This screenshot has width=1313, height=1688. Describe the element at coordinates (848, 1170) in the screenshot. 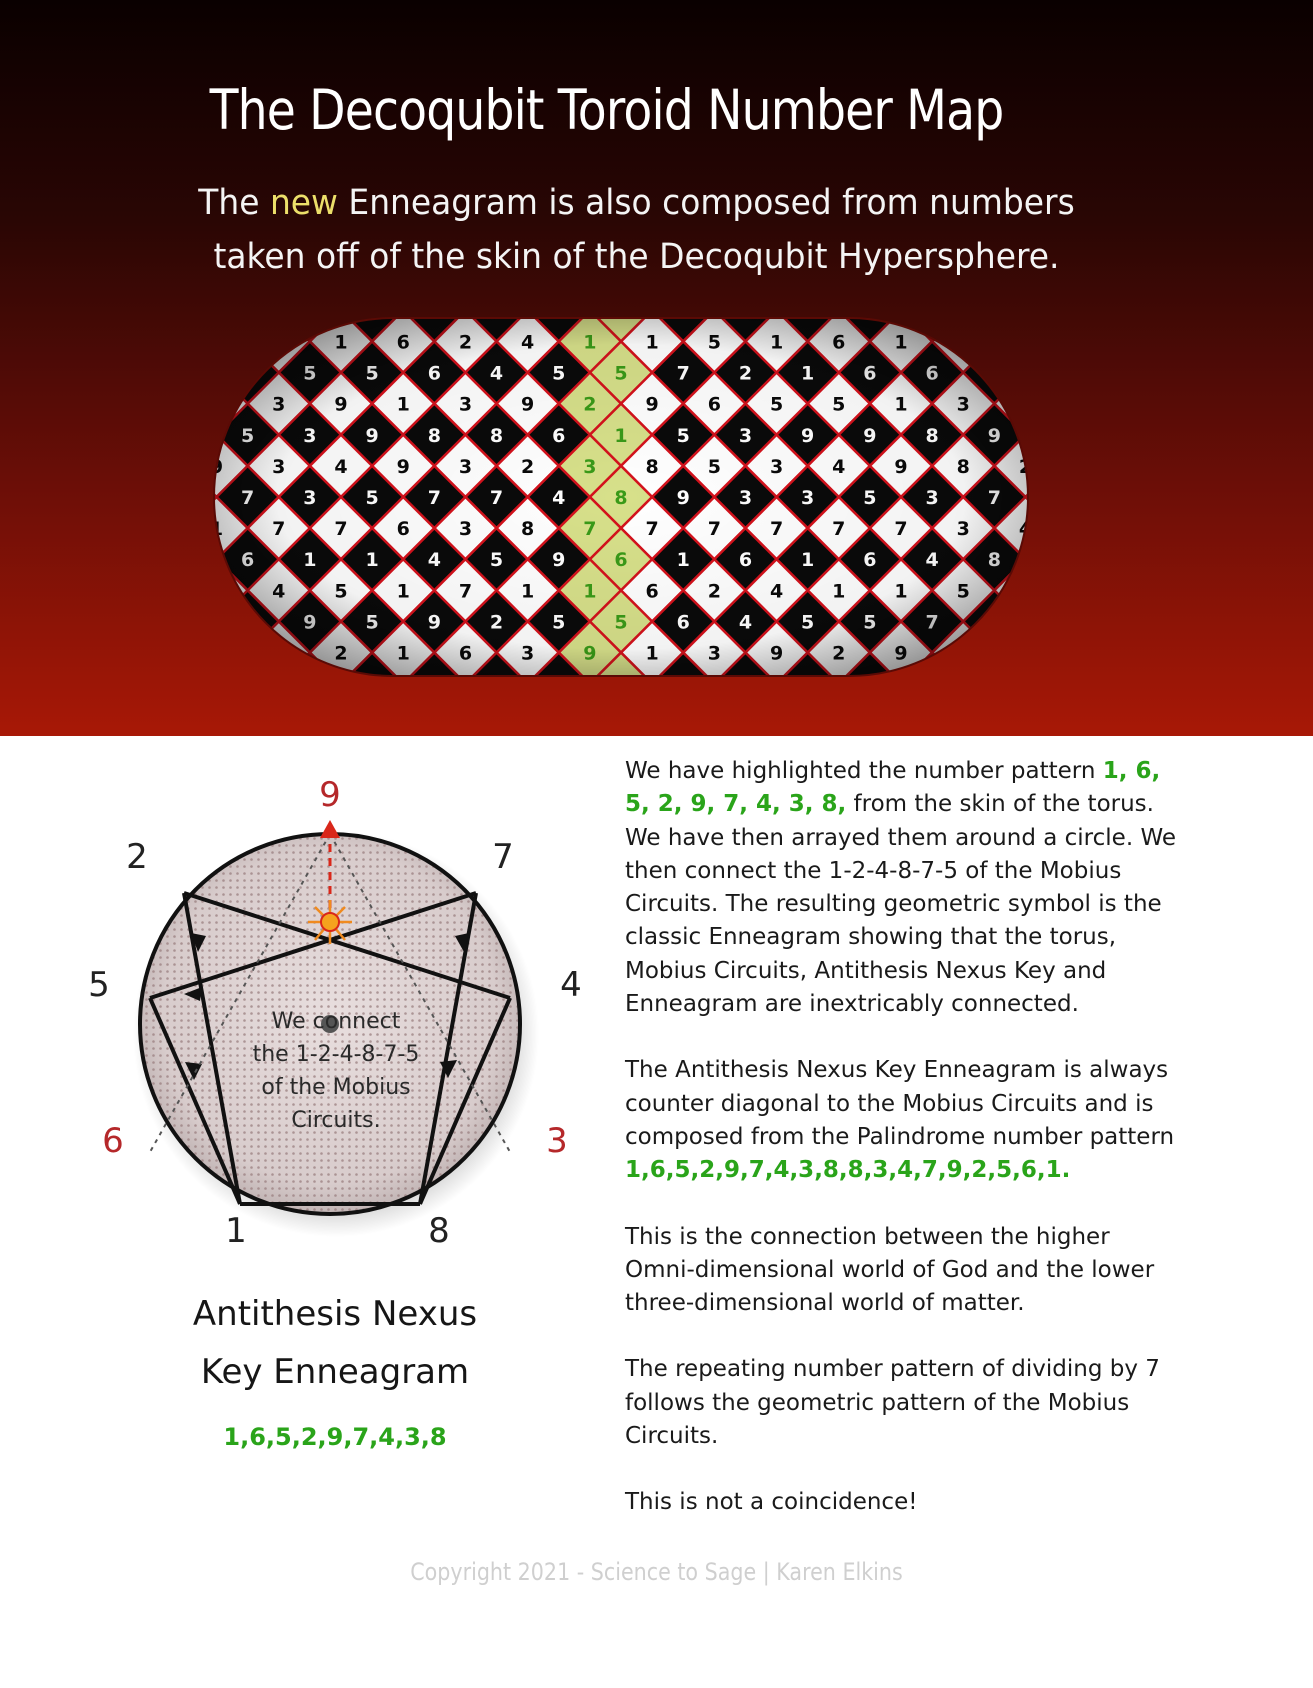

I see `p2-palindrome-pattern: 1,6,5,2,9,7,4,3,8,8,3,4,7,9,2,5,6,1.` at that location.